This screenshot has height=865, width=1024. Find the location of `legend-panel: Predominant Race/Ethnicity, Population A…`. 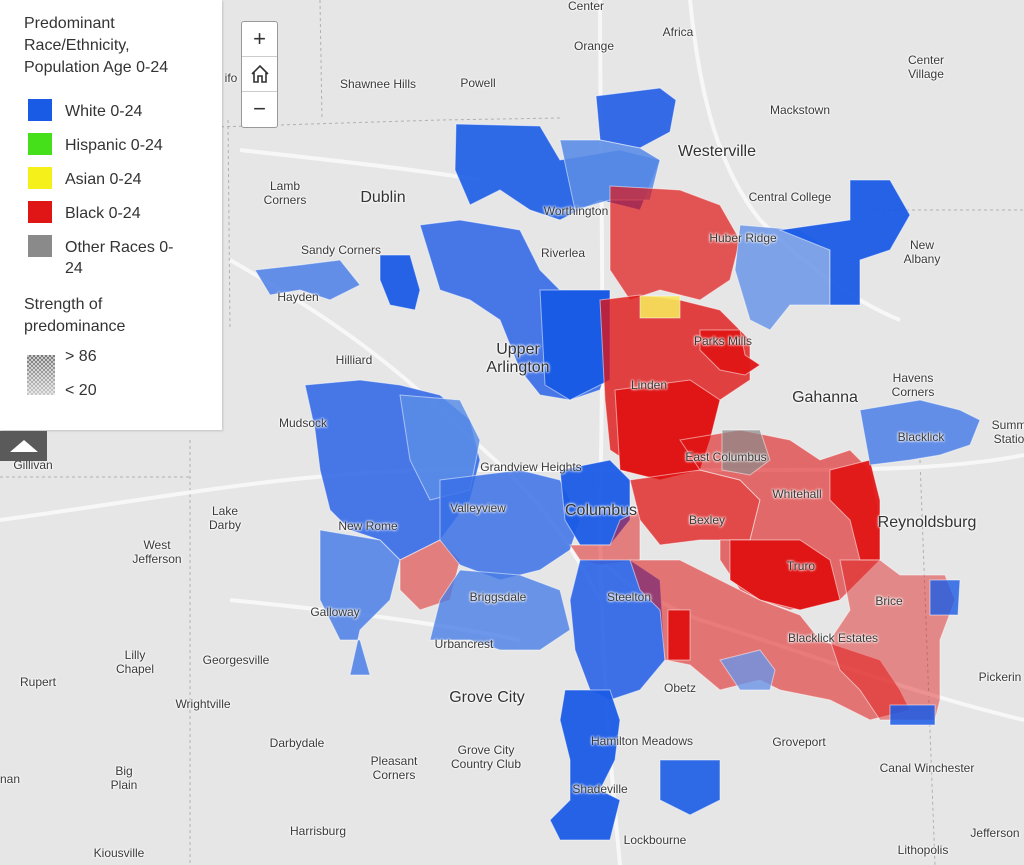

legend-panel: Predominant Race/Ethnicity, Population A… is located at coordinates (111, 215).